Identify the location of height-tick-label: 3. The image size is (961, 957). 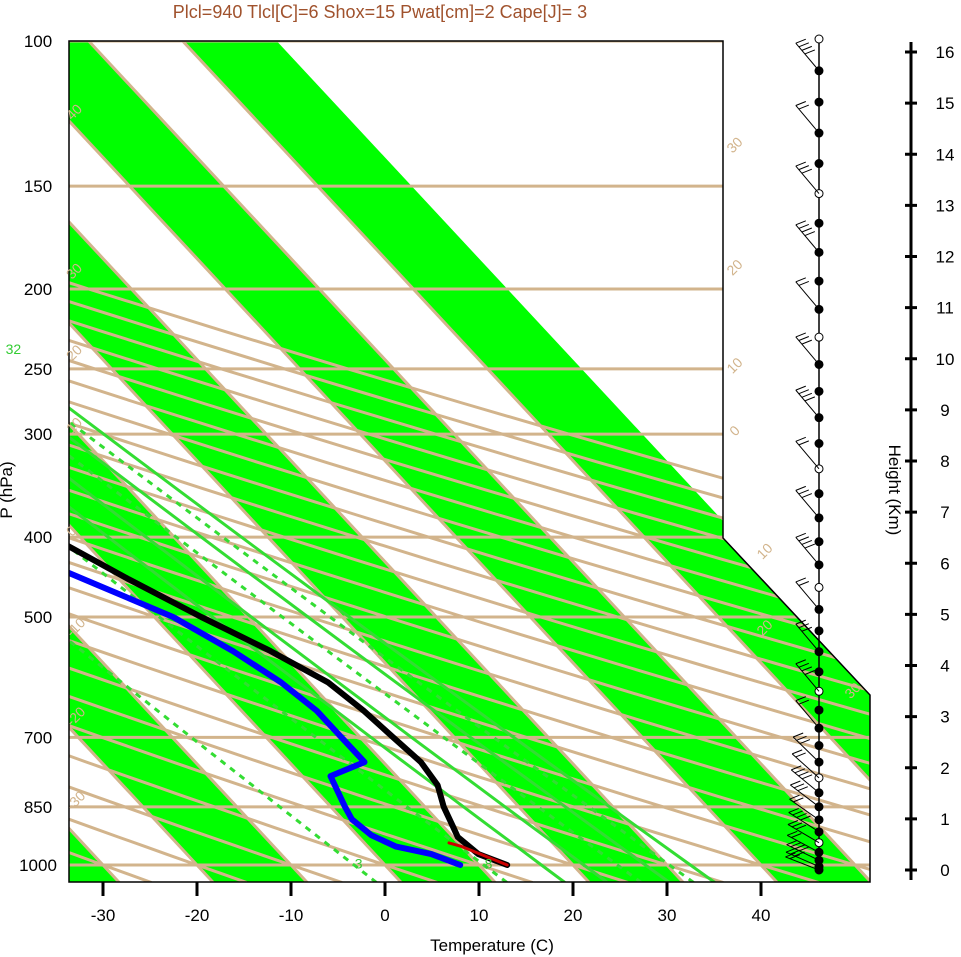
(944, 717).